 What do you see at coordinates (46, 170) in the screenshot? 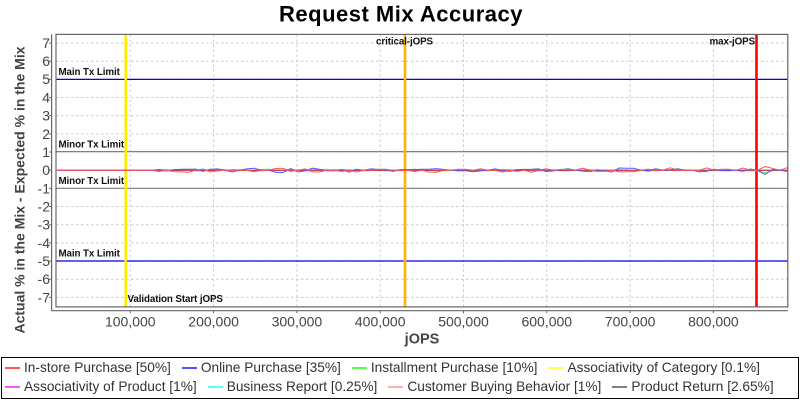
I see `svg-text: 0` at bounding box center [46, 170].